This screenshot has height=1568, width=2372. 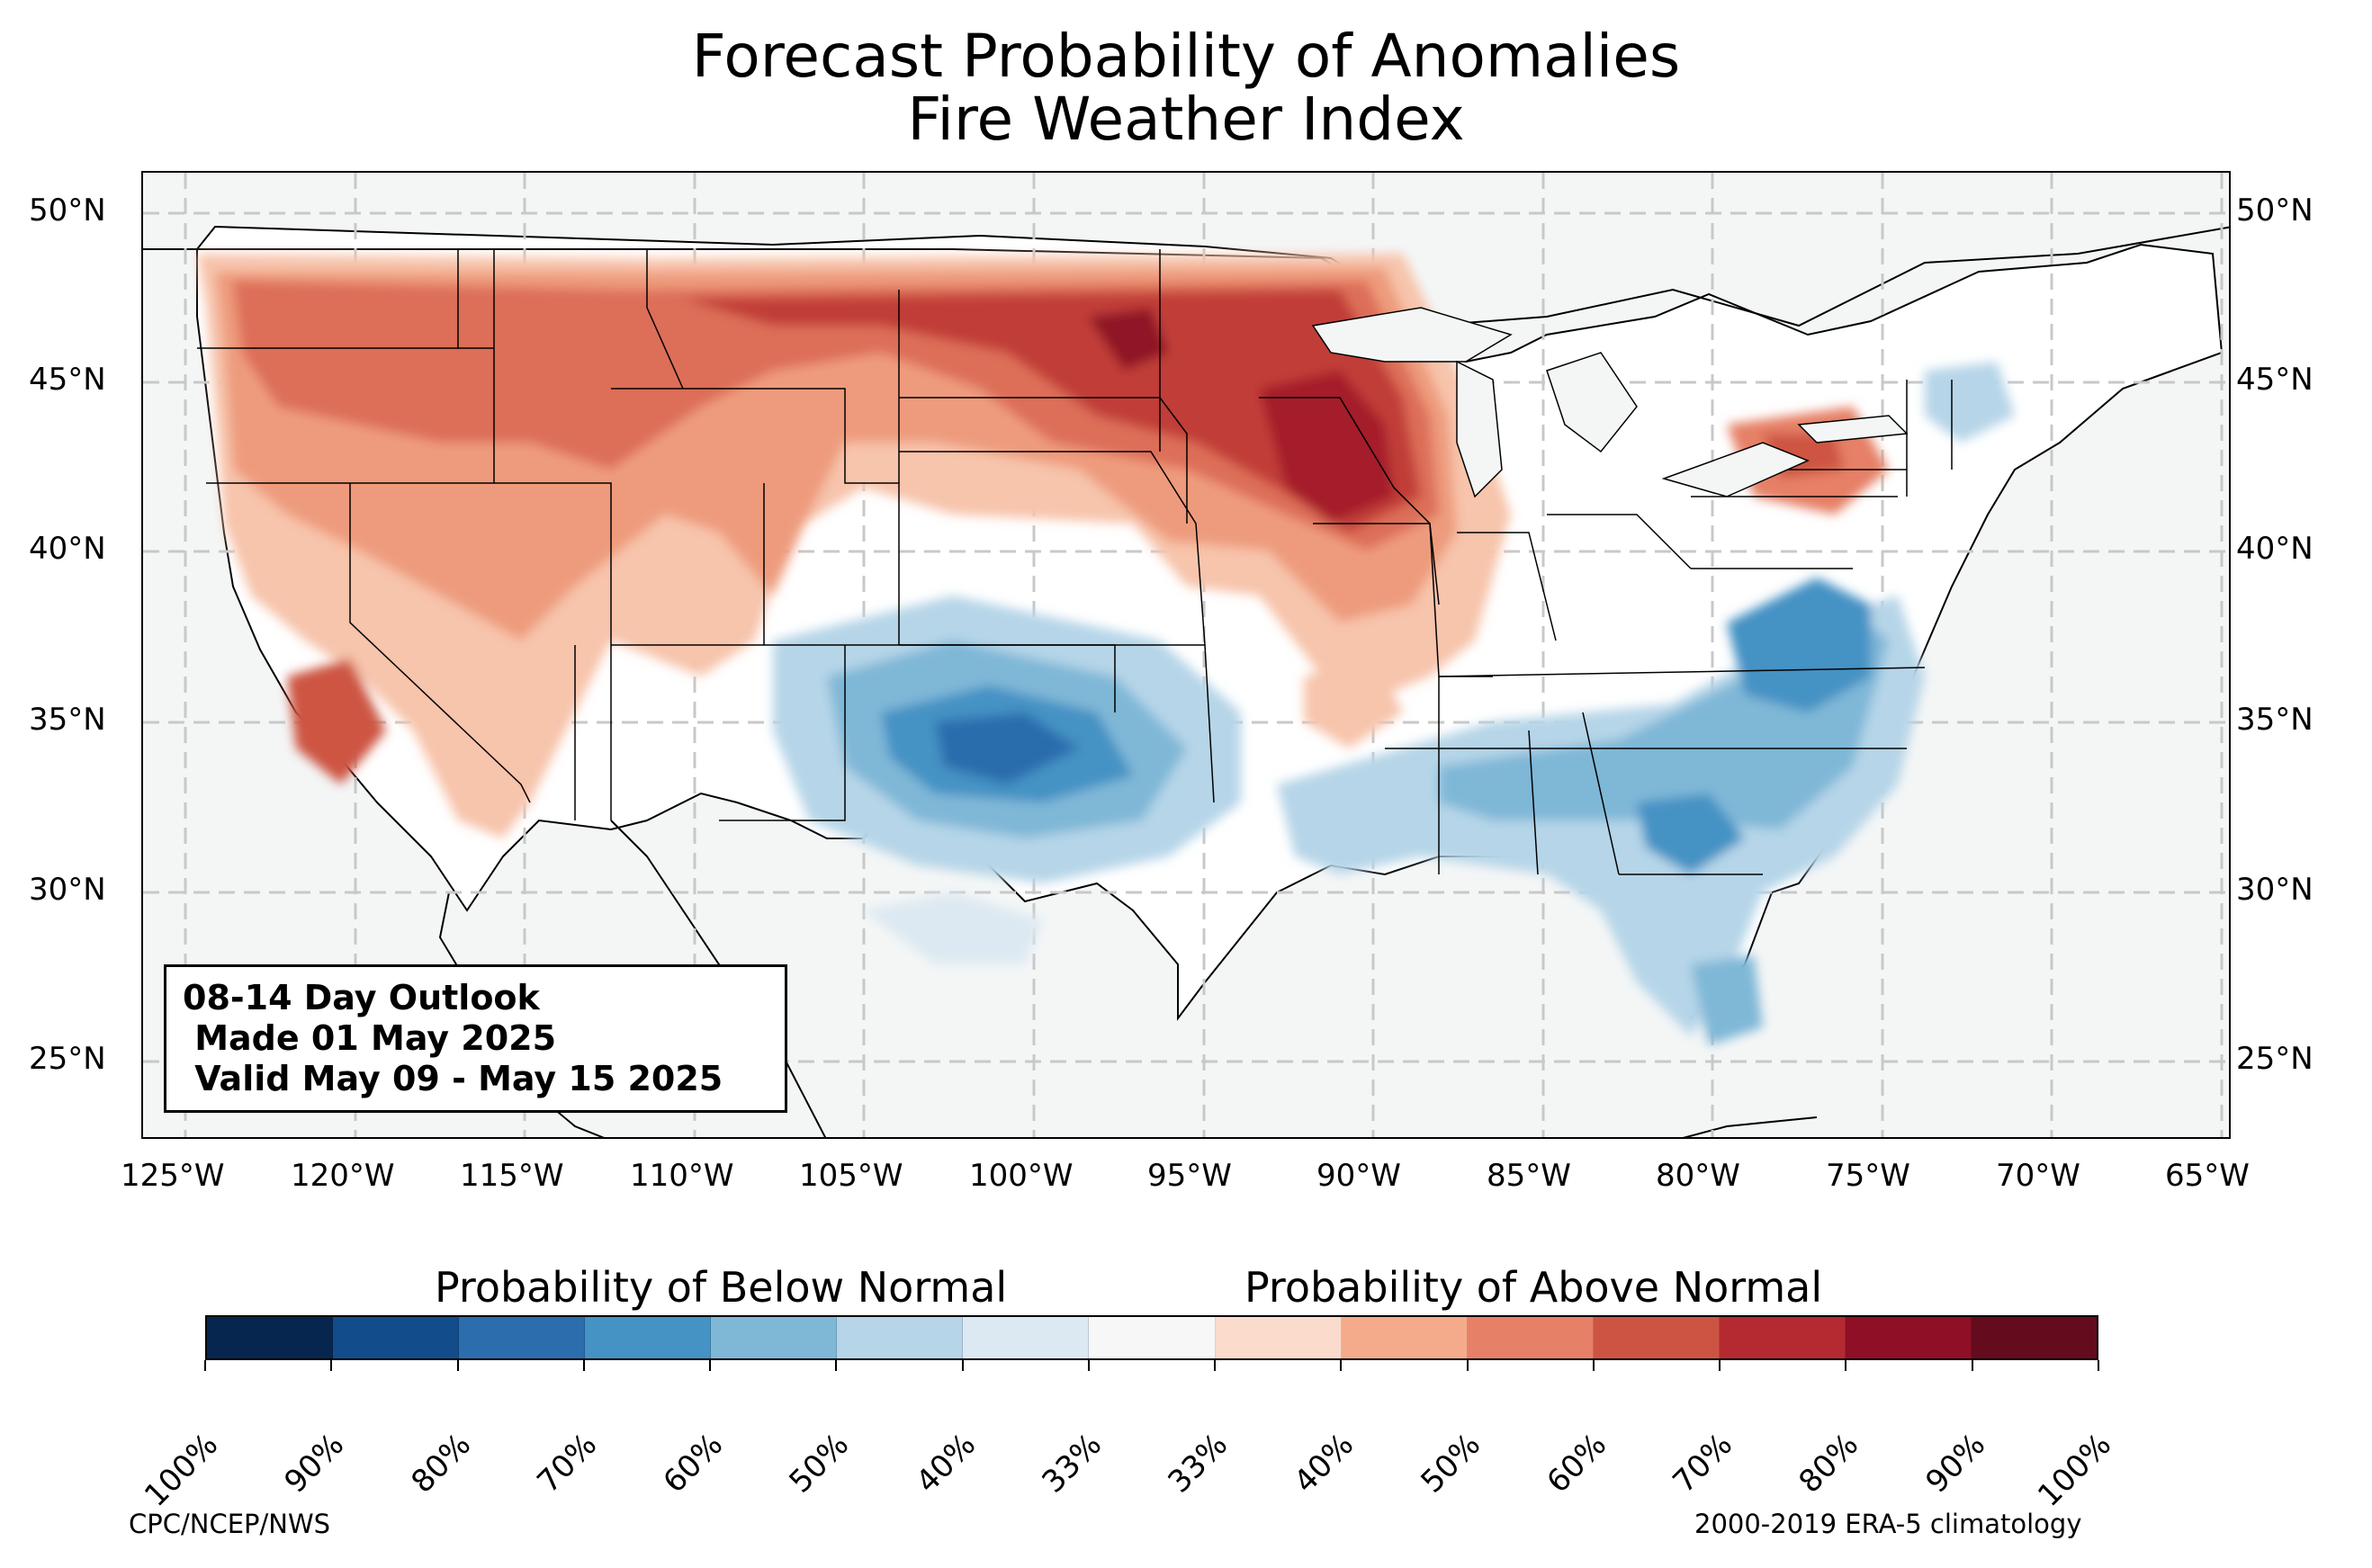 I want to click on cuba-coast, so click(x=1750, y=1126).